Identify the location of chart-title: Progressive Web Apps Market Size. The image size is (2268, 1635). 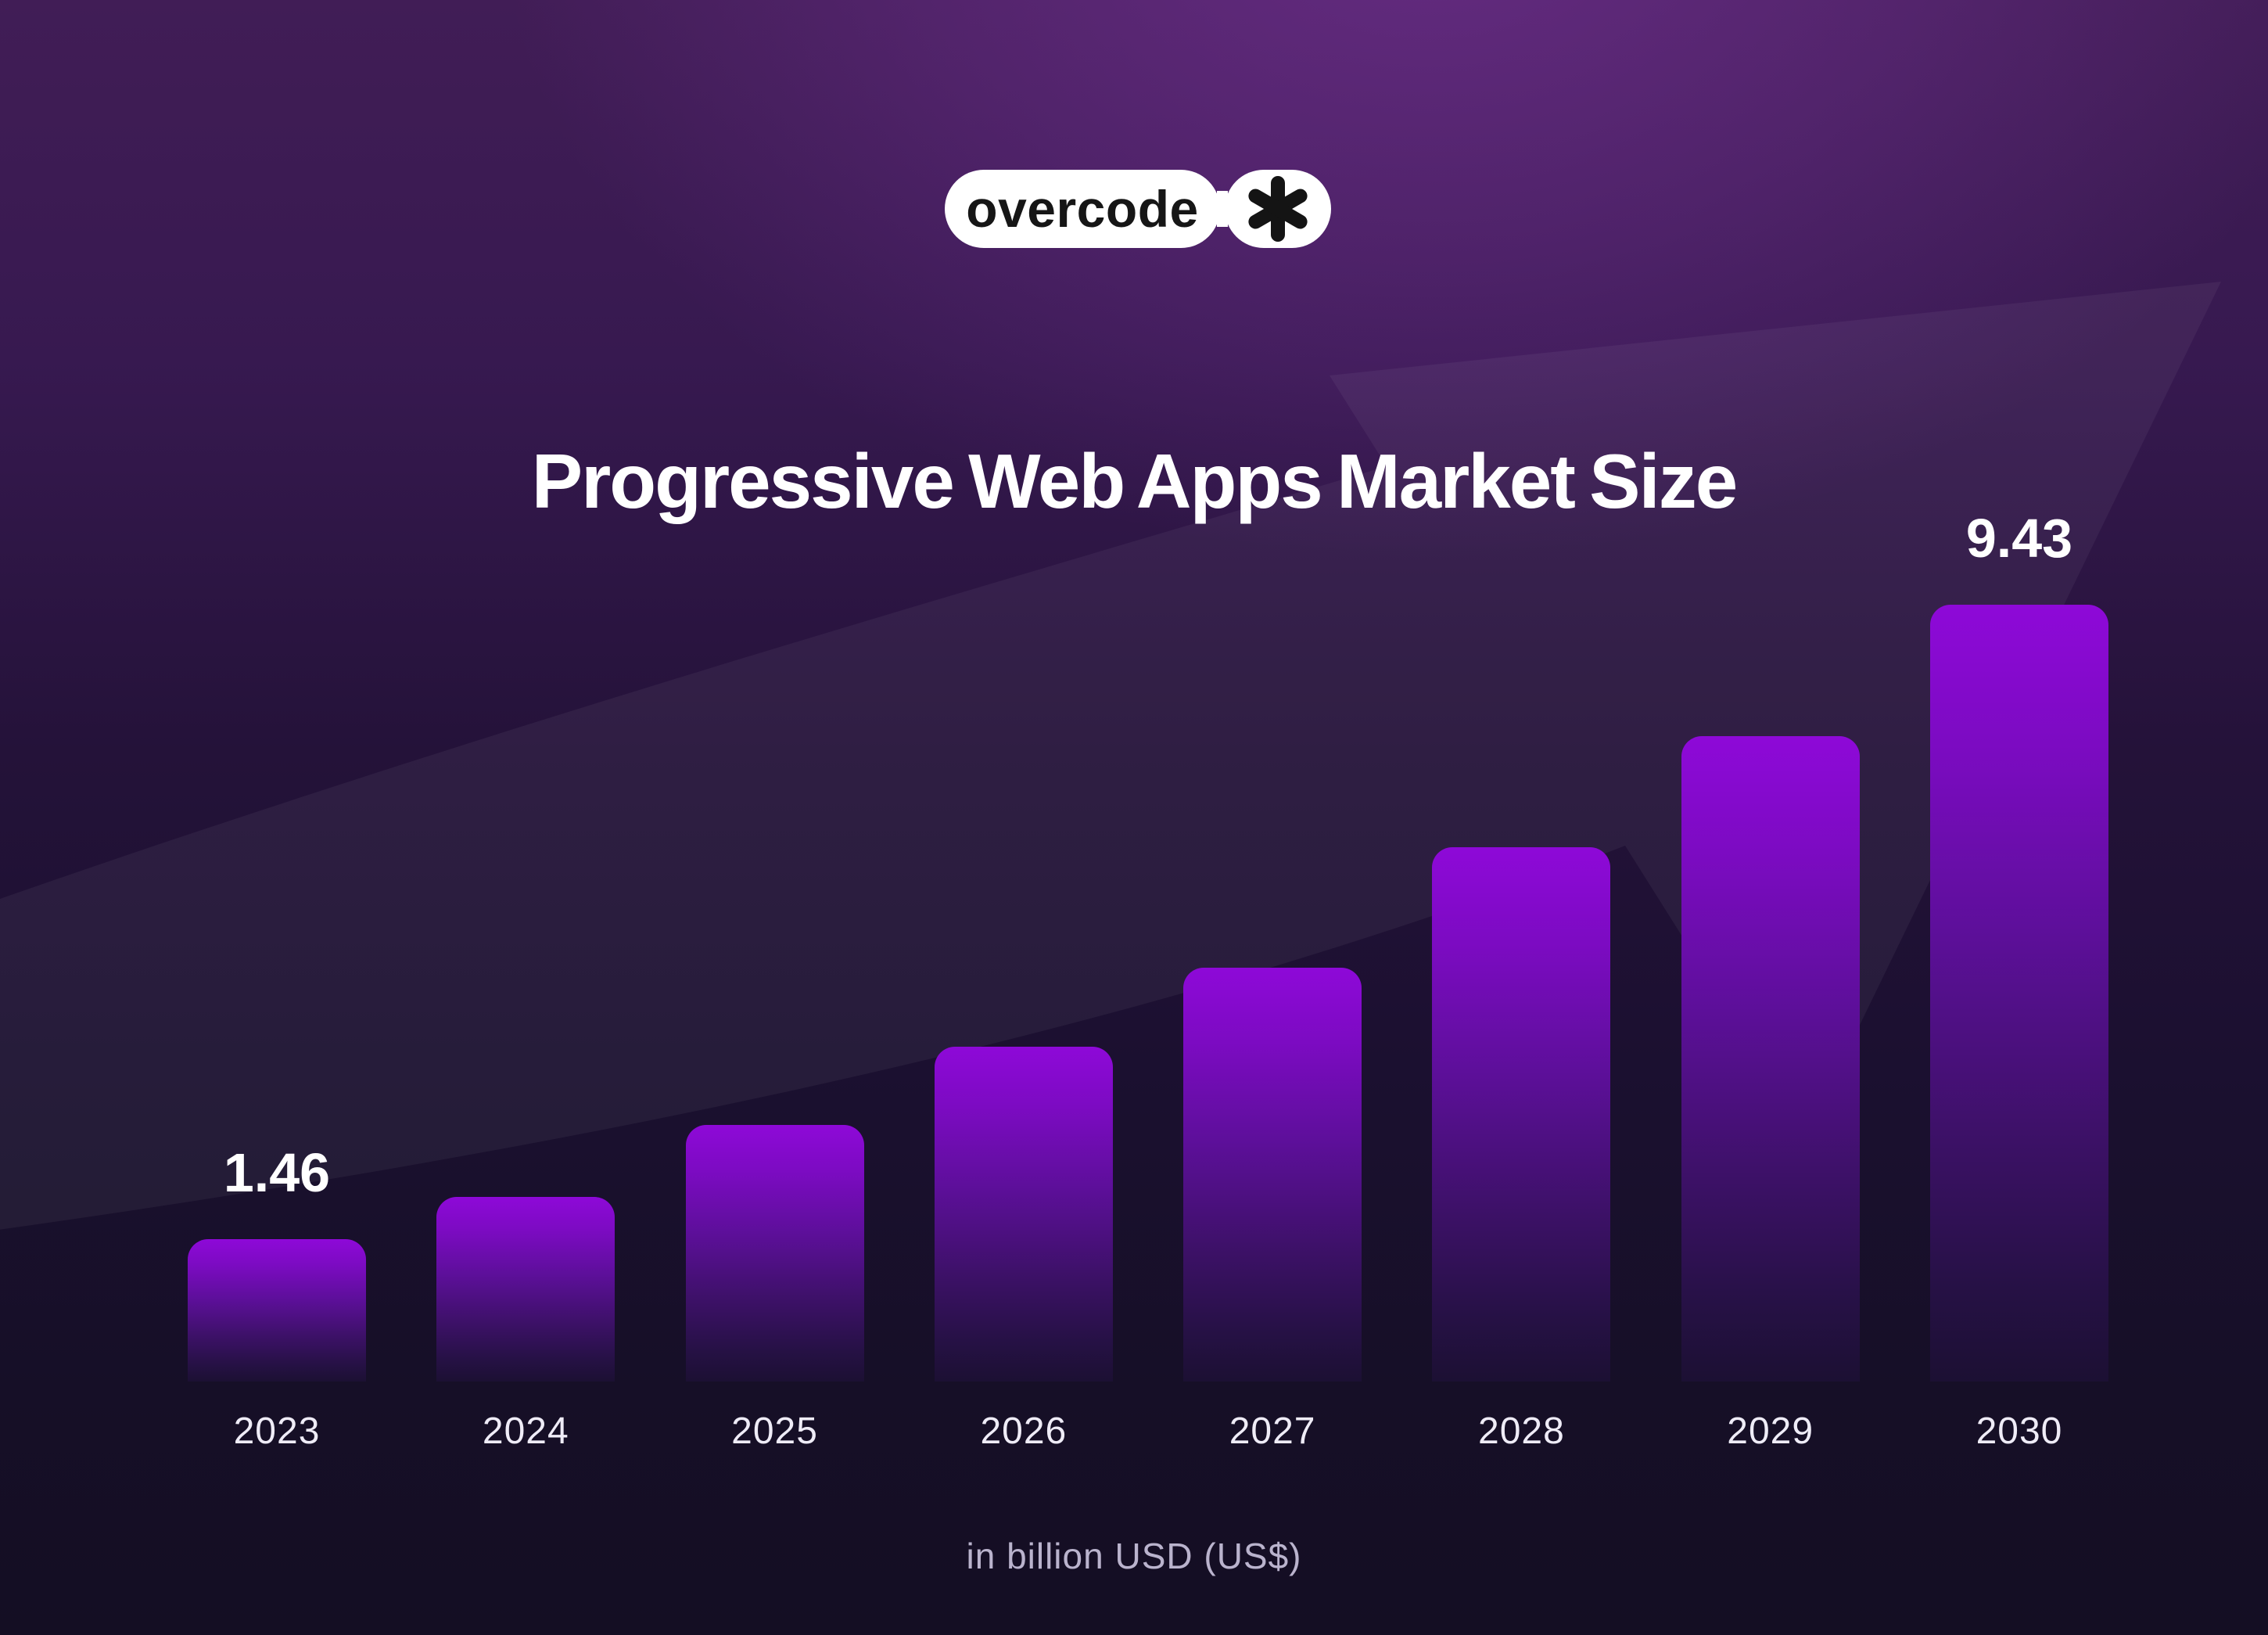
(1134, 481).